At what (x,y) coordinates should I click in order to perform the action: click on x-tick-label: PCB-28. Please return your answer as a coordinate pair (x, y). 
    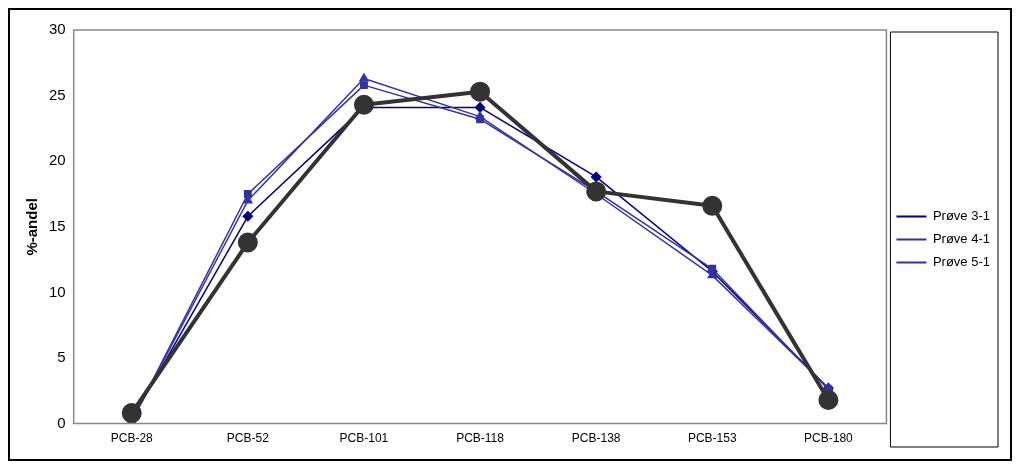
    Looking at the image, I should click on (132, 438).